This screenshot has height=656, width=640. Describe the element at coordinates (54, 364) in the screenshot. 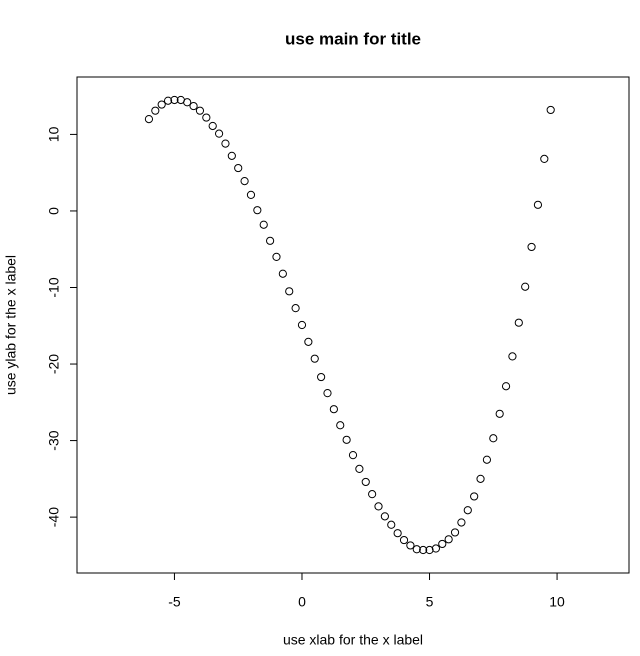

I see `y-tick-label: -20` at that location.